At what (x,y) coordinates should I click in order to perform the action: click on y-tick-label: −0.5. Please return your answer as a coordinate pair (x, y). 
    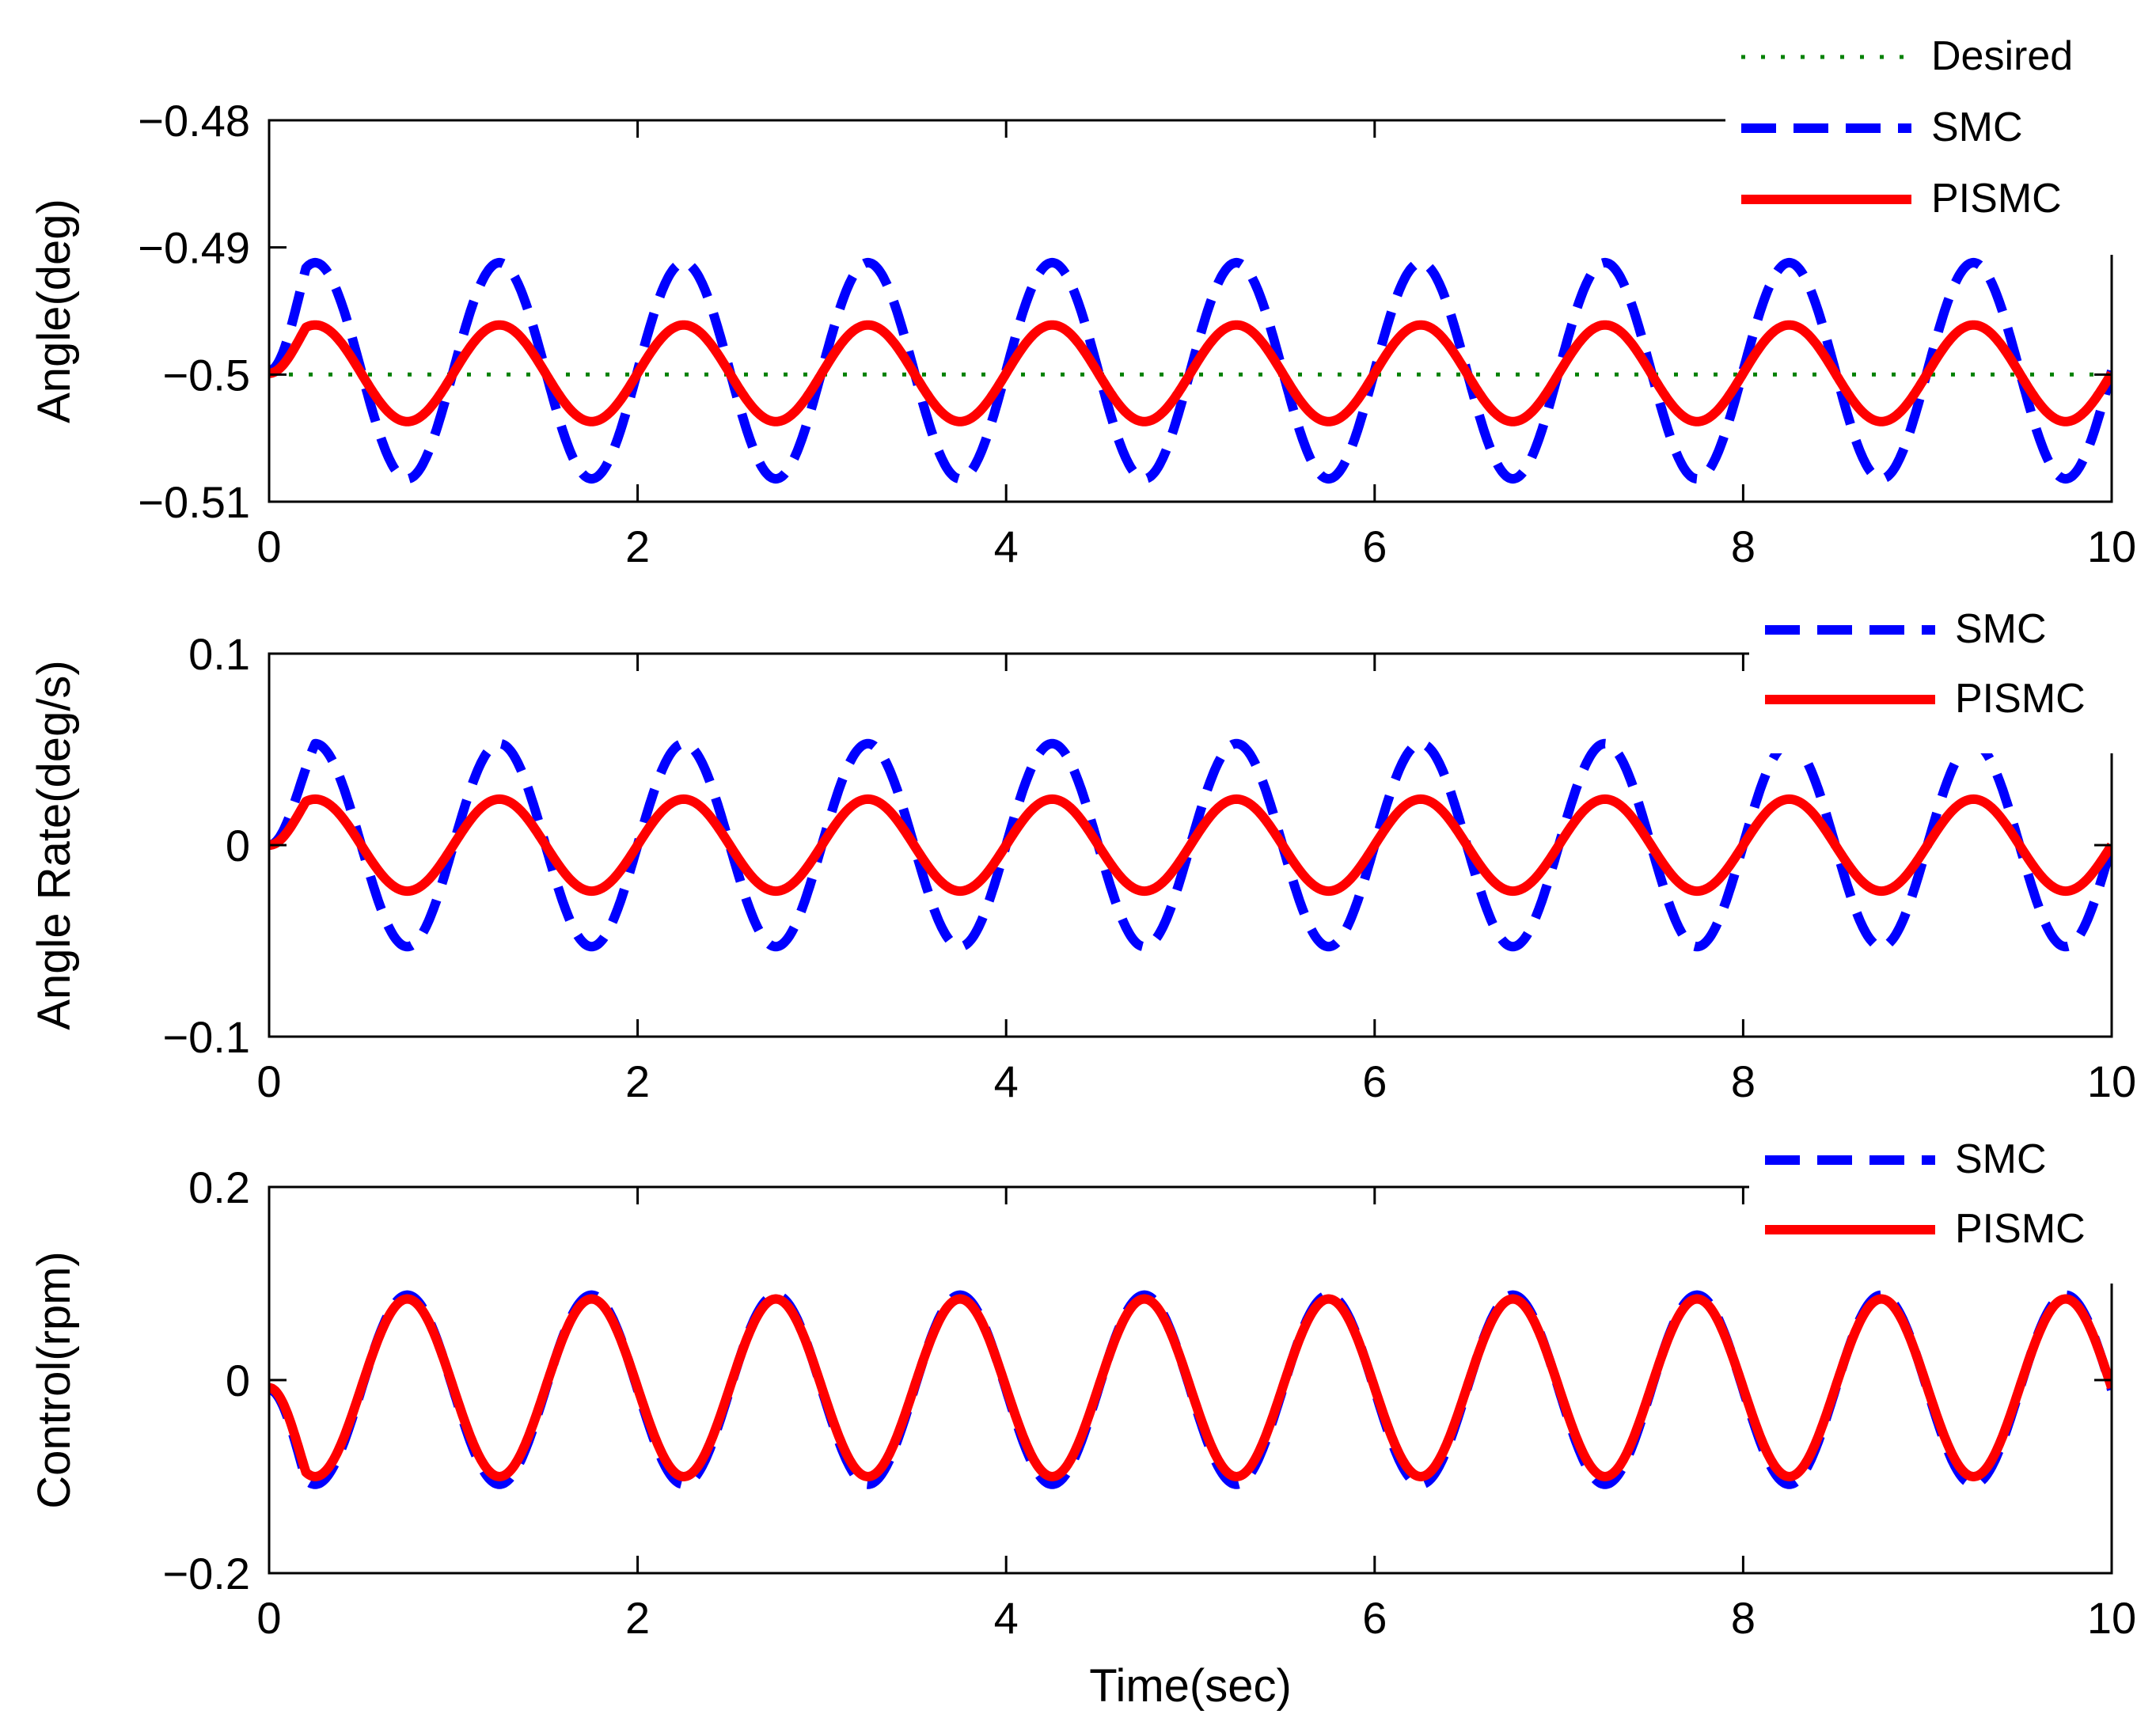
    Looking at the image, I should click on (206, 375).